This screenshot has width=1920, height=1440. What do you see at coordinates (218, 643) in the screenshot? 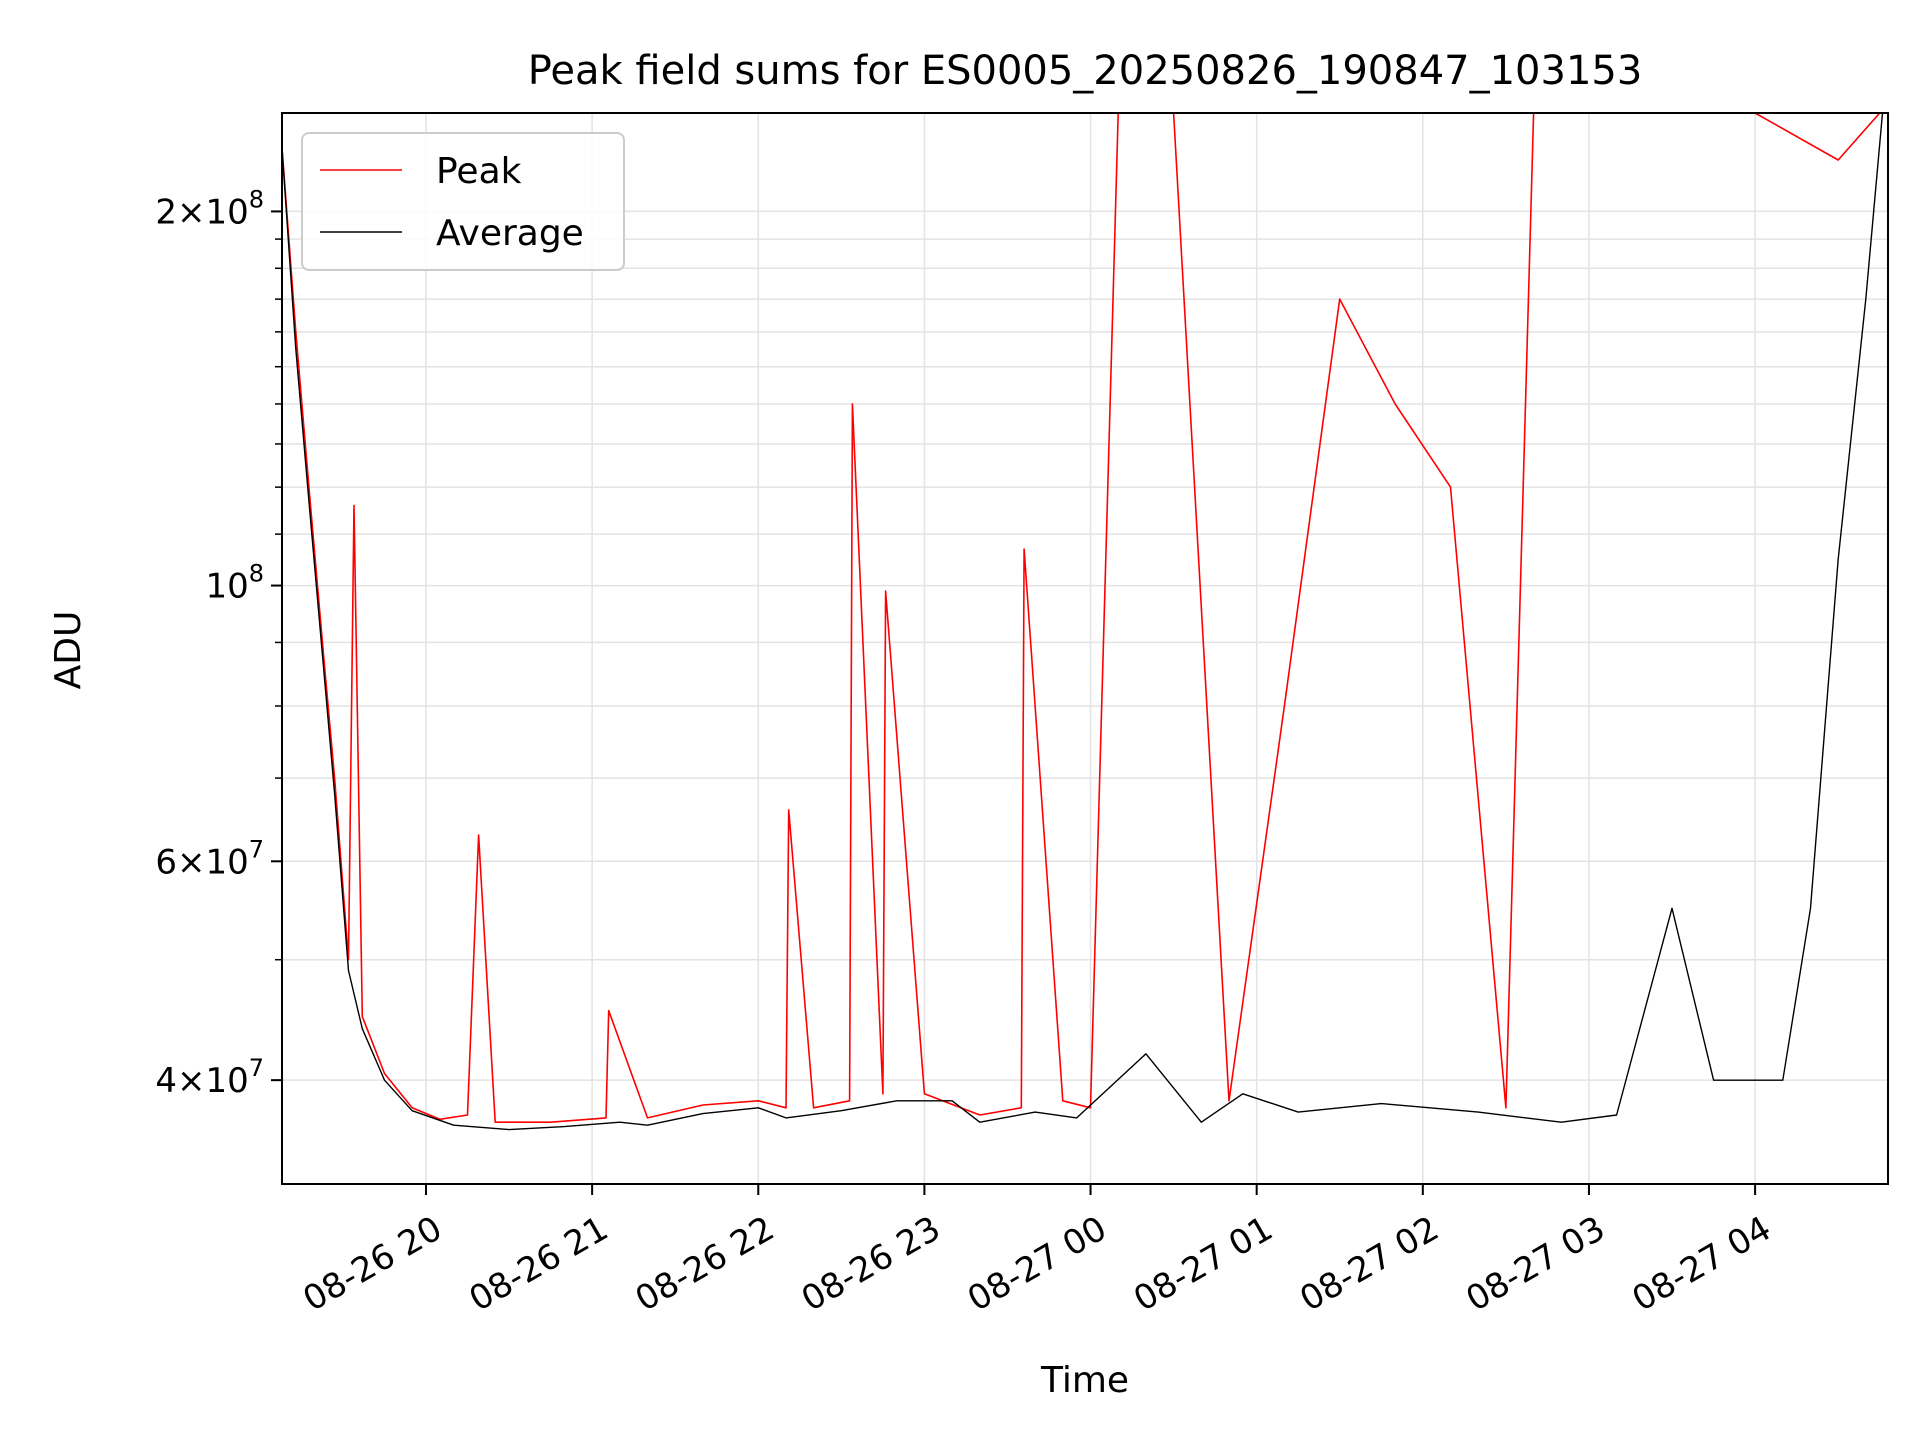
I see `y-axis: 4×107 6×107 108 2×108` at bounding box center [218, 643].